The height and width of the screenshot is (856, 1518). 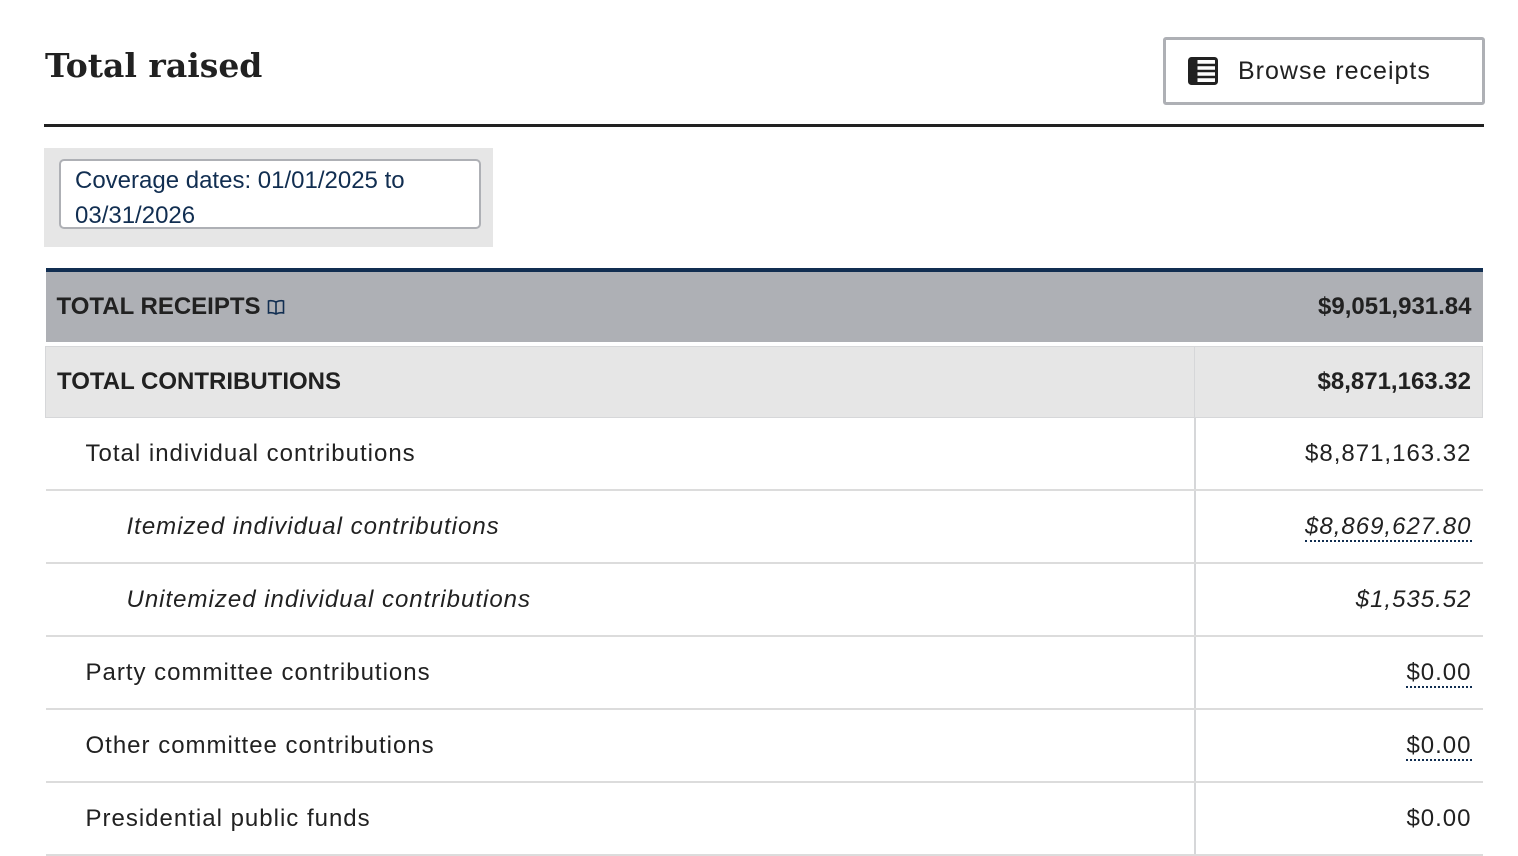 I want to click on browse-receipts-button: Browse receipts, so click(x=1324, y=71).